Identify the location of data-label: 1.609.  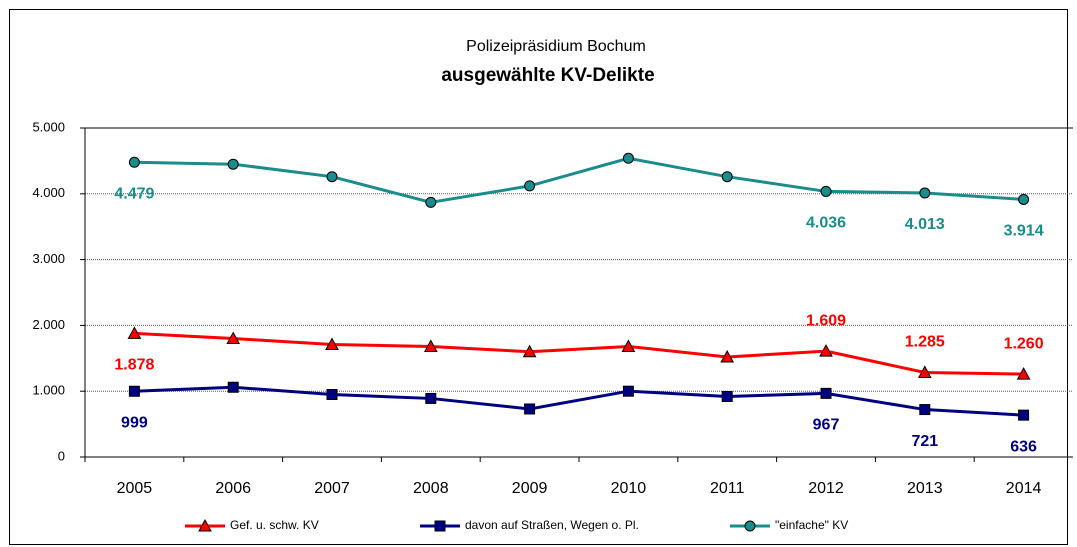
(826, 320).